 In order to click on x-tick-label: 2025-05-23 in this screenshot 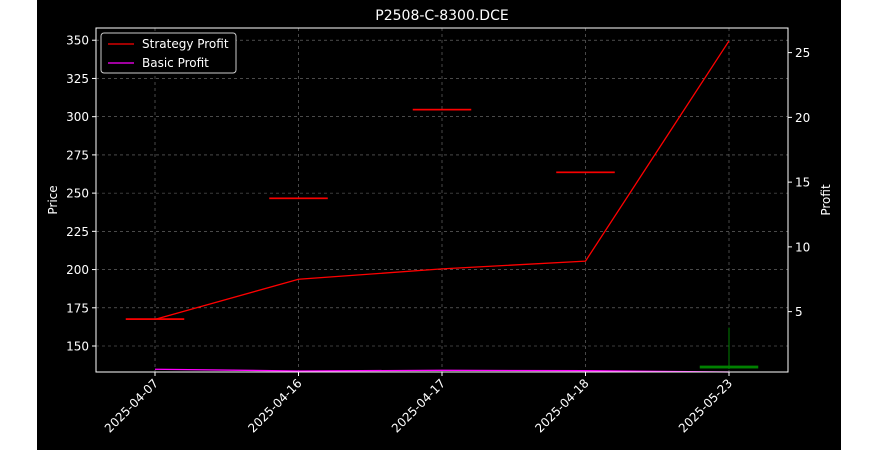, I will do `click(705, 405)`.